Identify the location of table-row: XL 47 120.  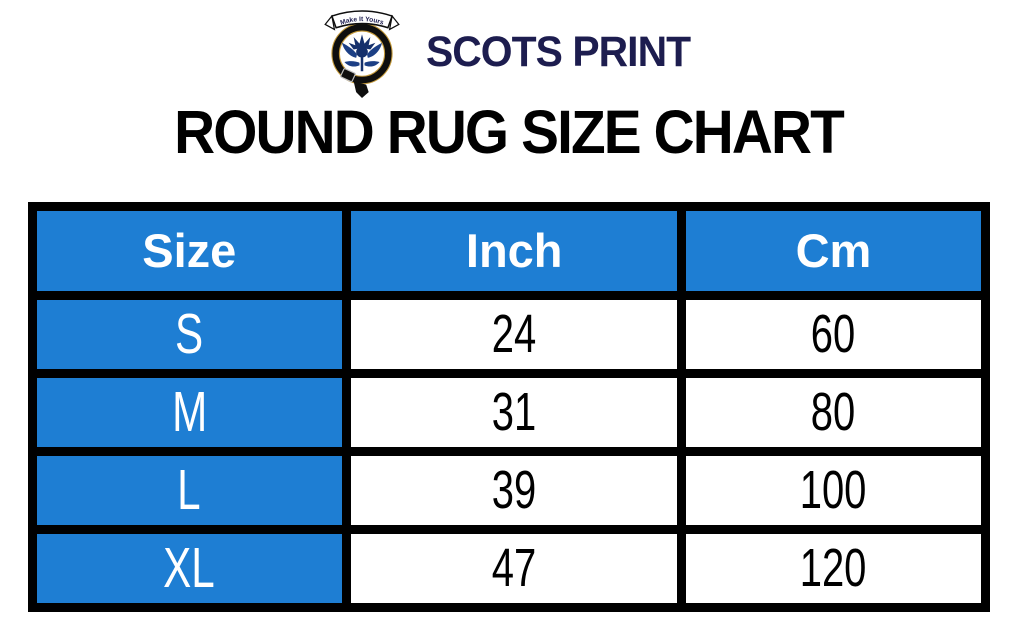
(508, 568).